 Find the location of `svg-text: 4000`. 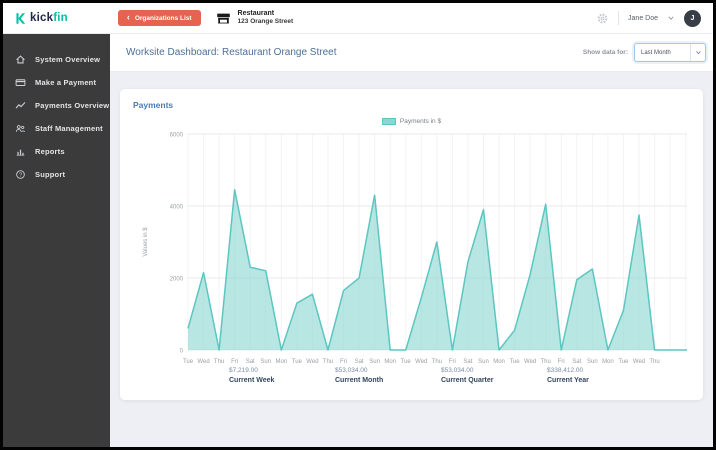

svg-text: 4000 is located at coordinates (177, 208).